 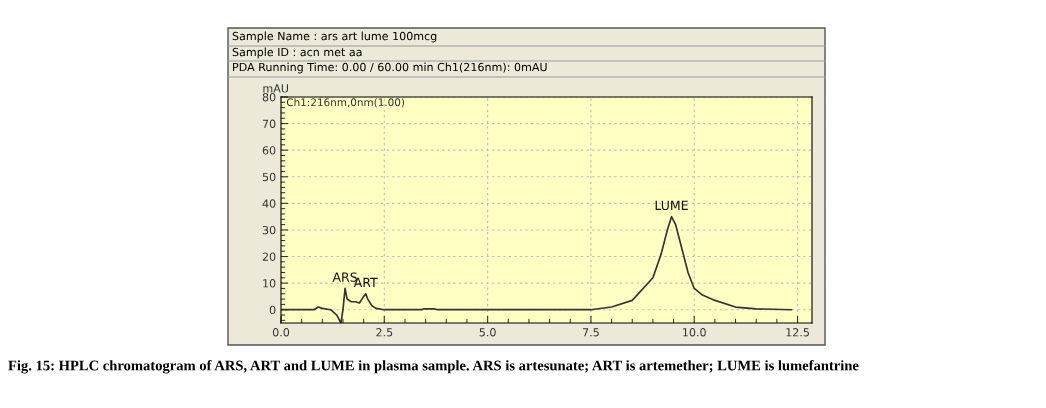 What do you see at coordinates (269, 177) in the screenshot?
I see `y-tick-label: 50` at bounding box center [269, 177].